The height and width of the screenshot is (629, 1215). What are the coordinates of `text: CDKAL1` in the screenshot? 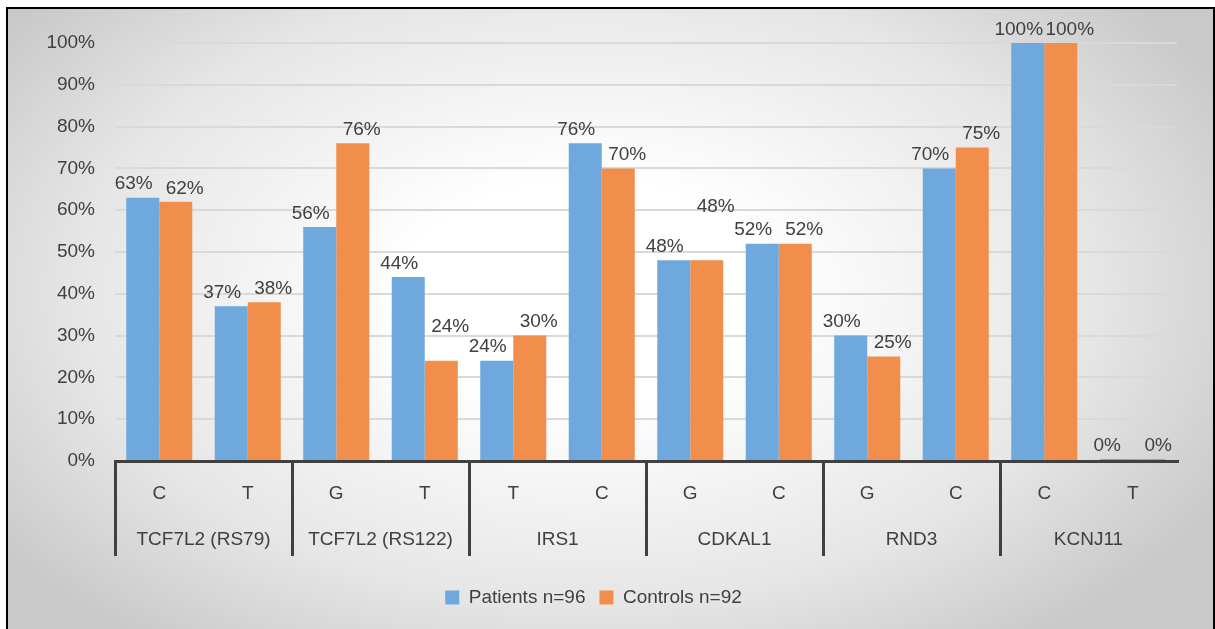 It's located at (734, 539).